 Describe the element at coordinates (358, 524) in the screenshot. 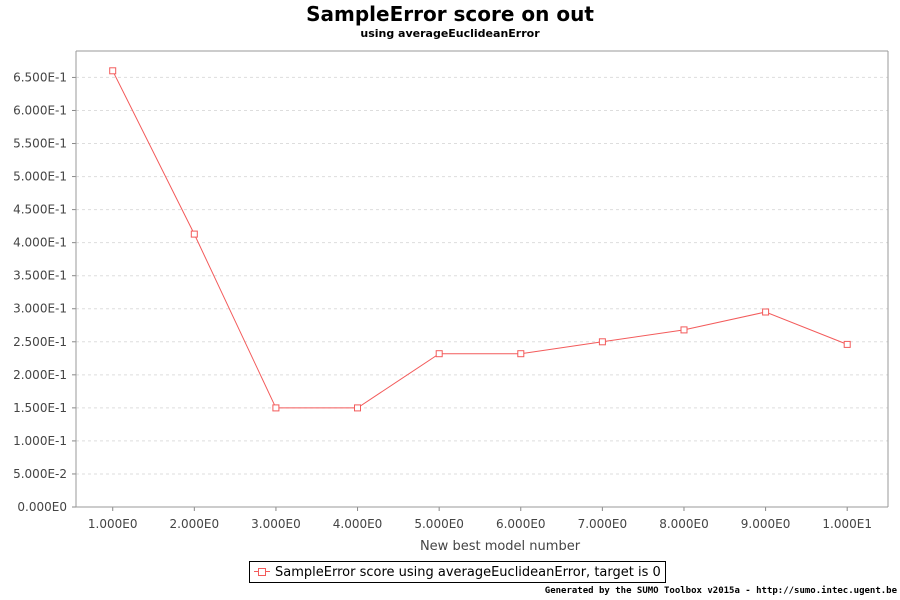

I see `x-tick-label: 4.000E0` at that location.